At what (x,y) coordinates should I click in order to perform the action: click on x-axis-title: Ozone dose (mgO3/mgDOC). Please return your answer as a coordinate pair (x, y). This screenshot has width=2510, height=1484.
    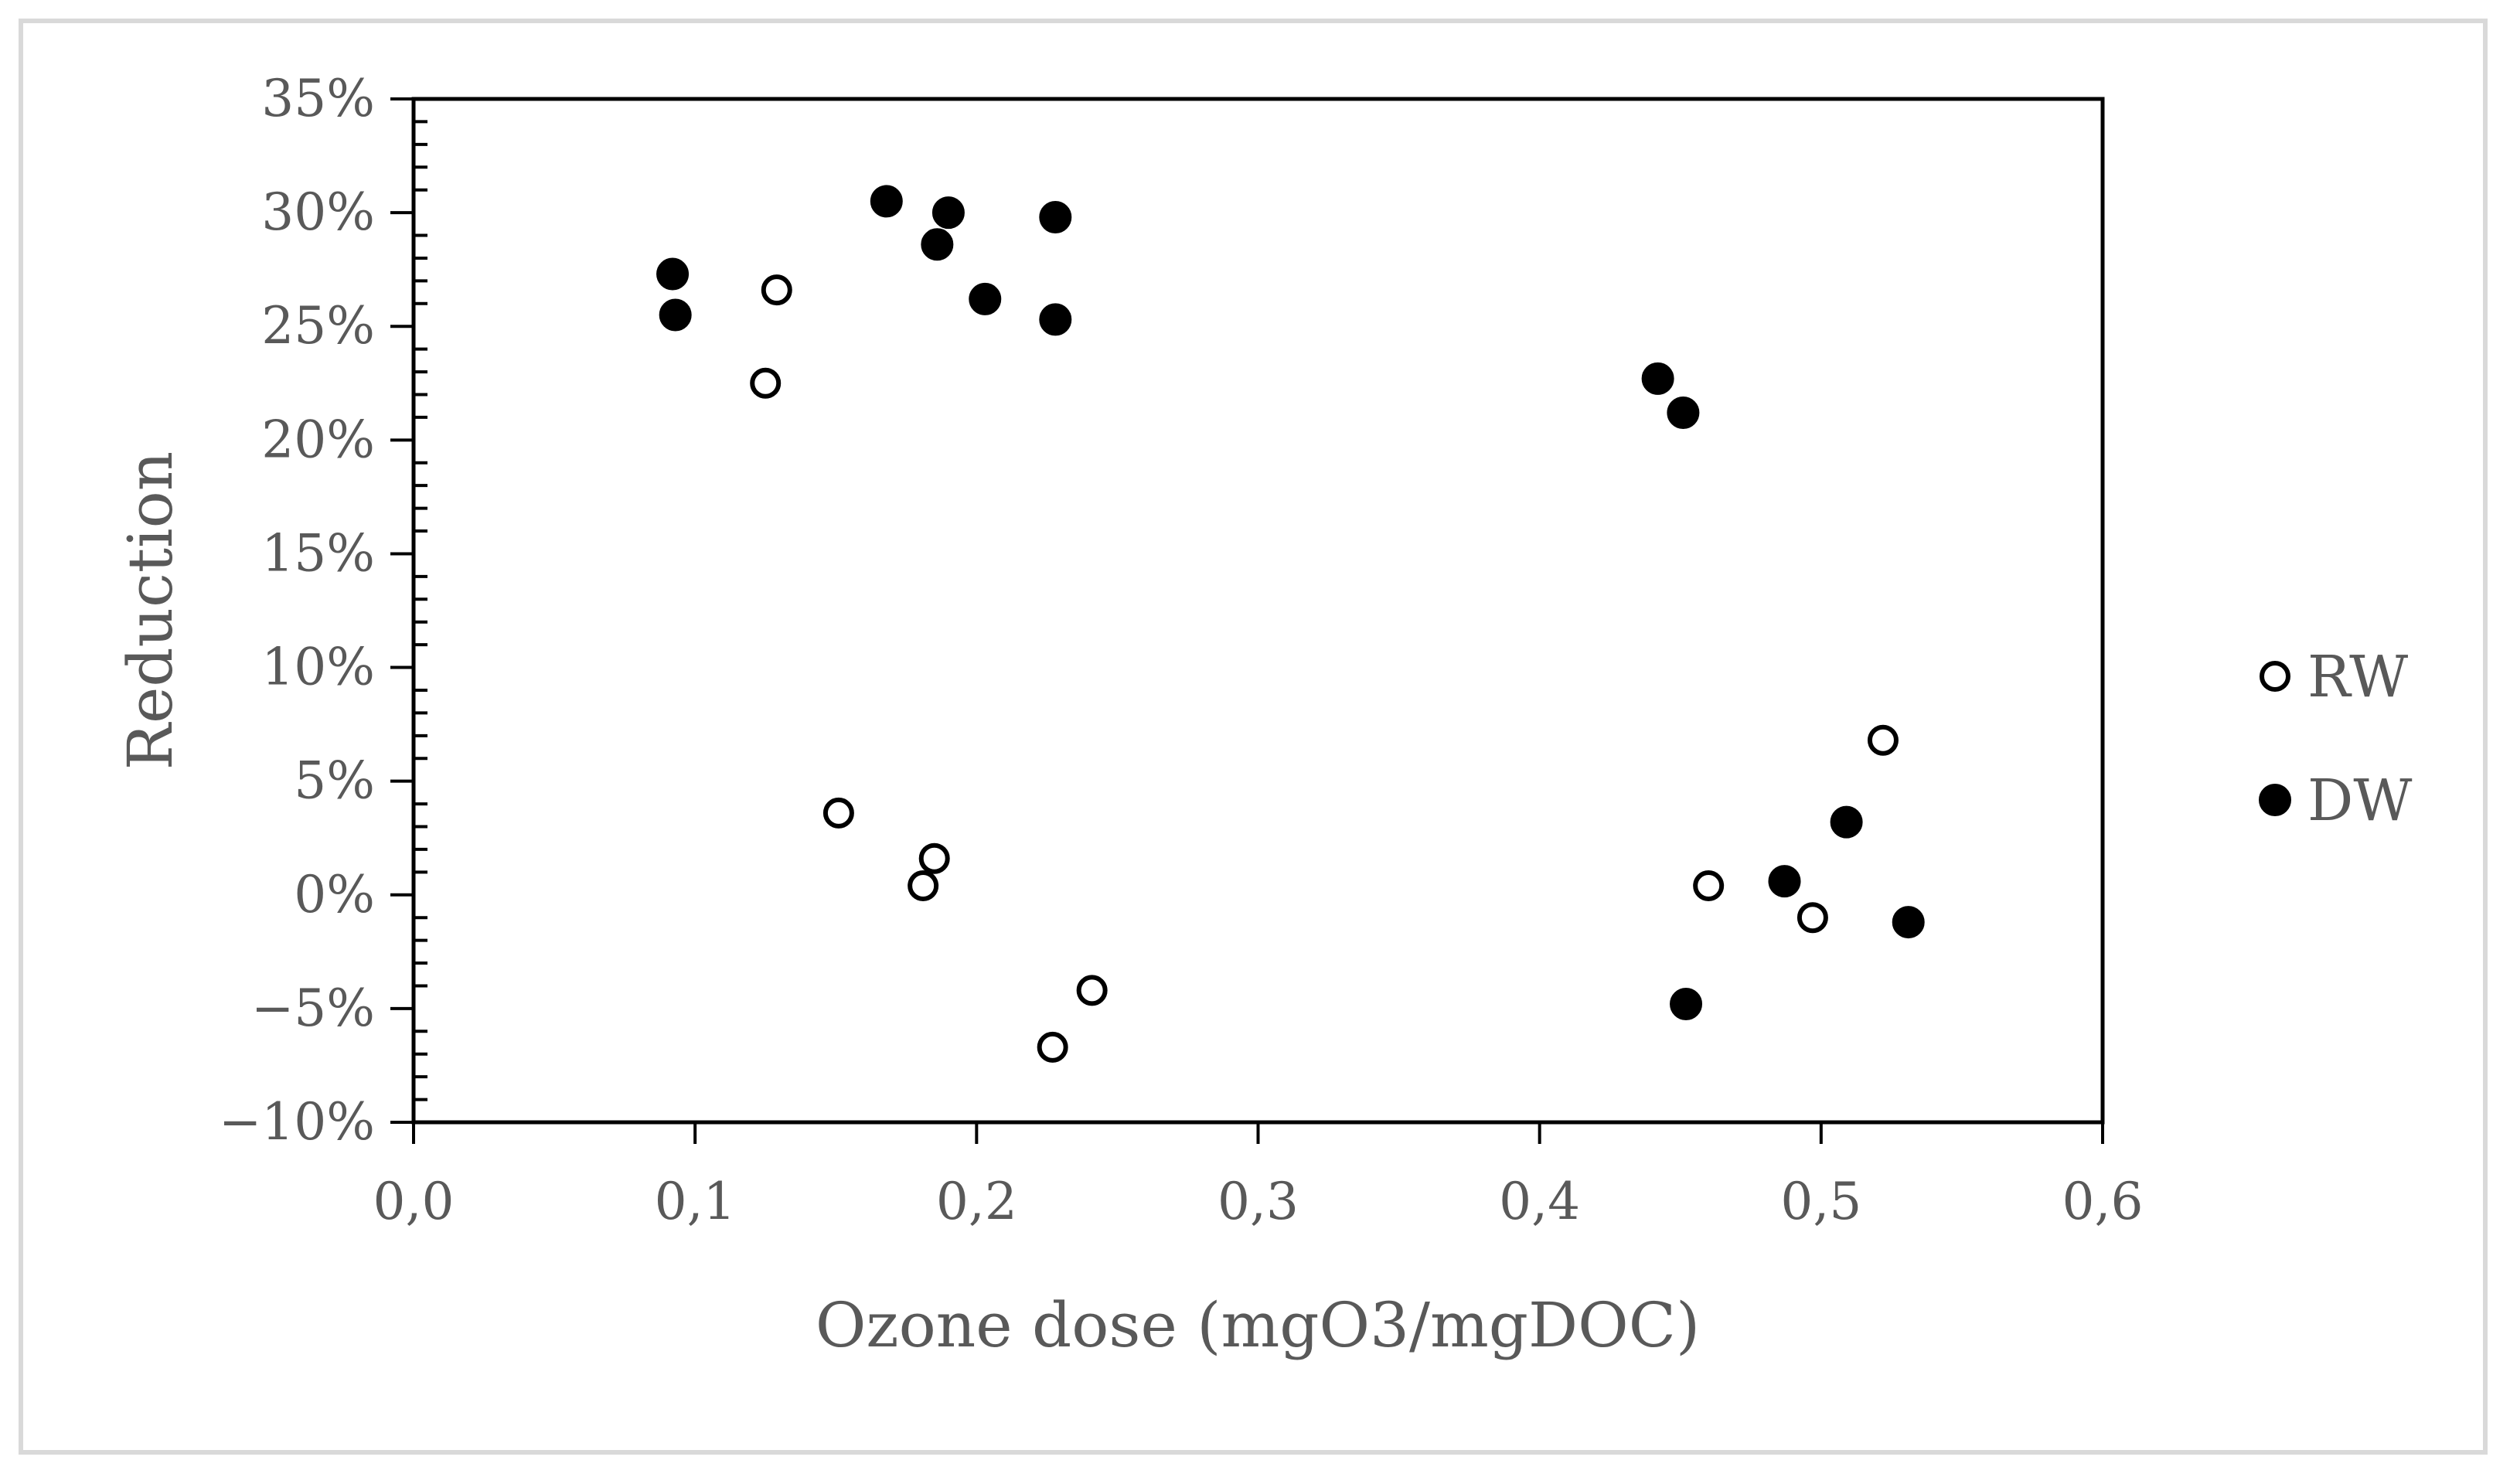
    Looking at the image, I should click on (1258, 1325).